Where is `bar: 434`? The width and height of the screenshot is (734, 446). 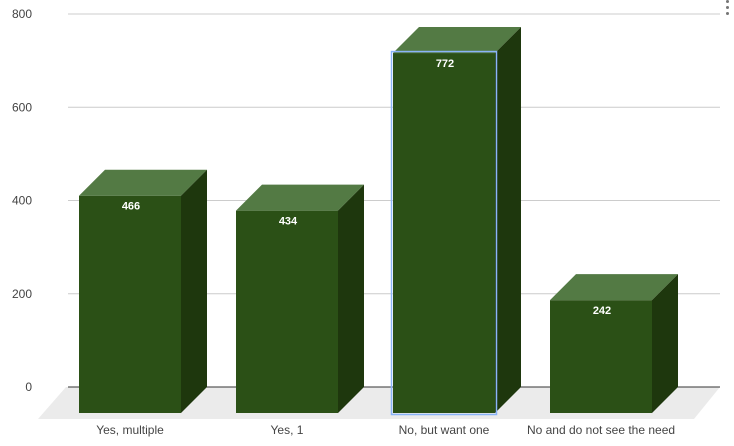
bar: 434 is located at coordinates (300, 298).